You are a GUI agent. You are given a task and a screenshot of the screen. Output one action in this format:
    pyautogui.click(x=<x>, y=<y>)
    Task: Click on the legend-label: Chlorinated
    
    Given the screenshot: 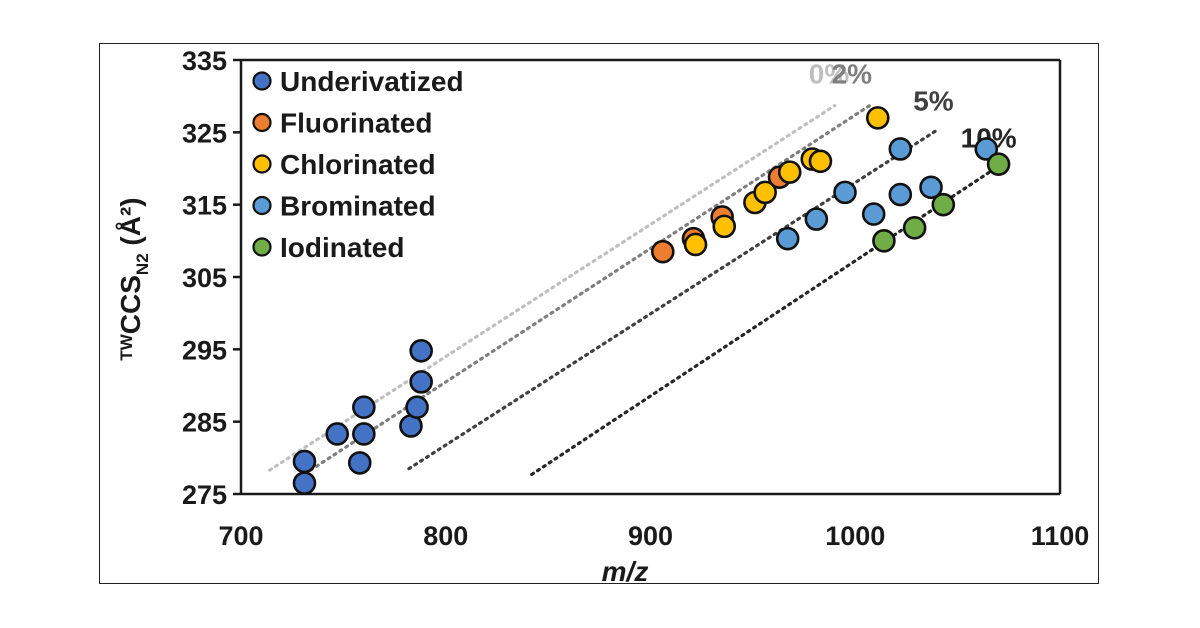 What is the action you would take?
    pyautogui.click(x=358, y=164)
    